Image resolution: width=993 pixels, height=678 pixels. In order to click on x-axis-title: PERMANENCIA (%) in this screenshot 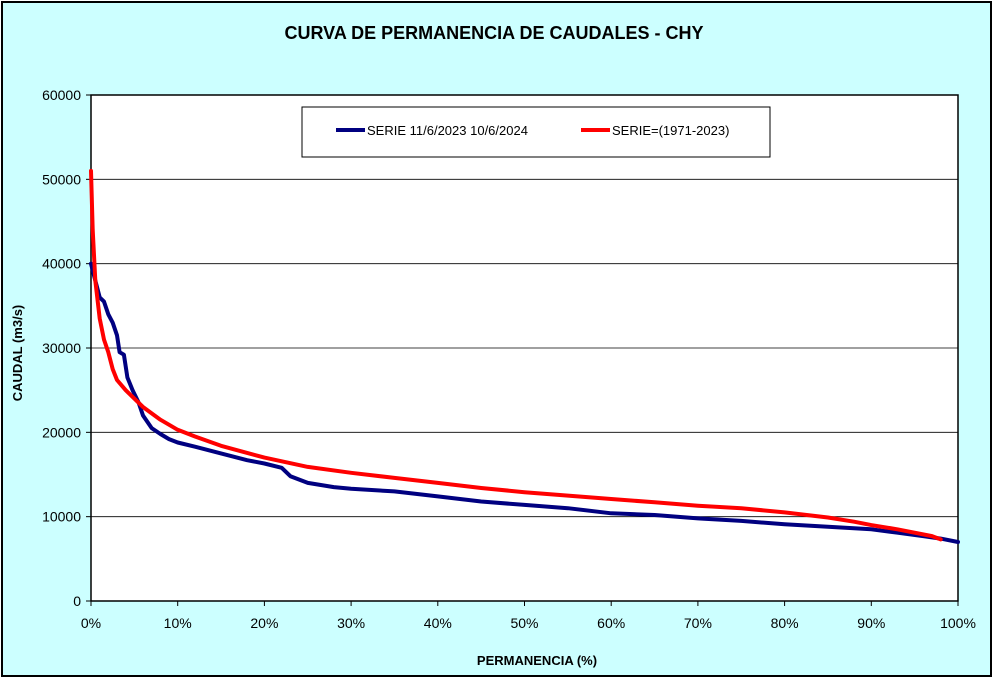, I will do `click(537, 660)`.